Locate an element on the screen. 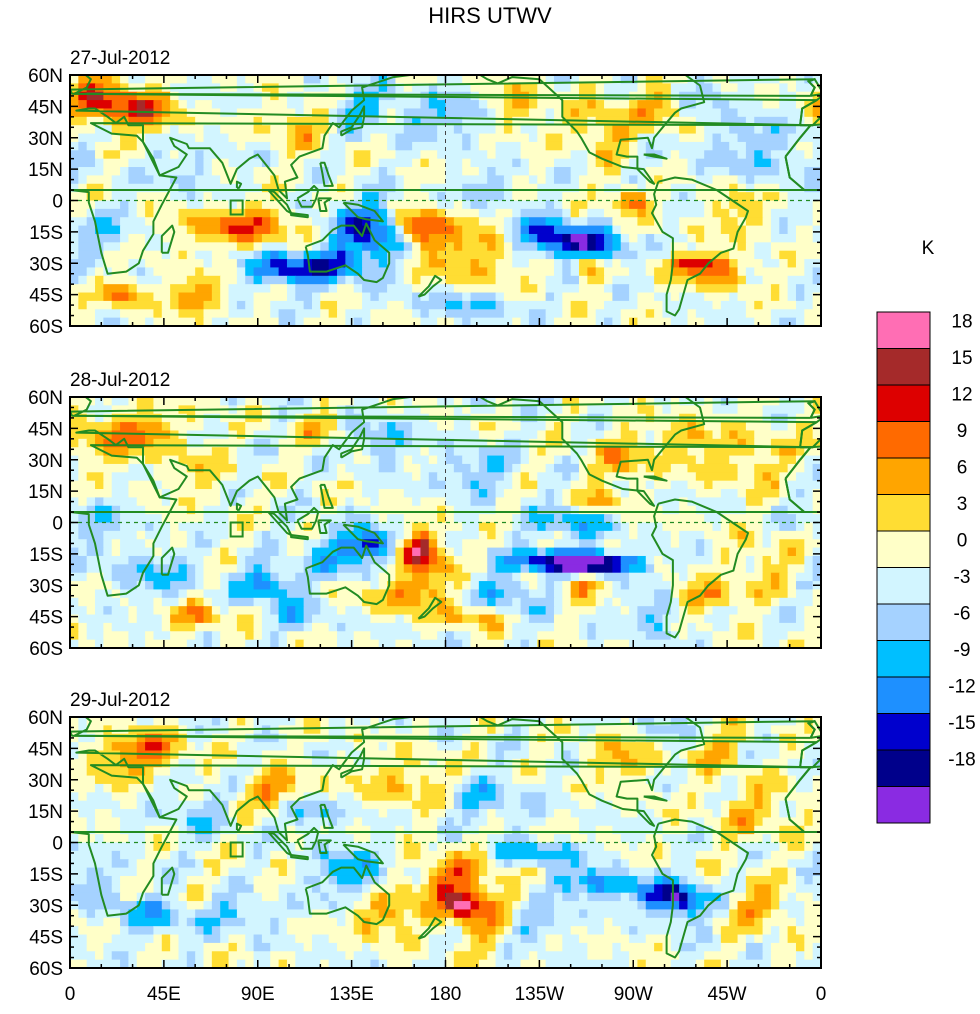  coastline-australia is located at coordinates (347, 895).